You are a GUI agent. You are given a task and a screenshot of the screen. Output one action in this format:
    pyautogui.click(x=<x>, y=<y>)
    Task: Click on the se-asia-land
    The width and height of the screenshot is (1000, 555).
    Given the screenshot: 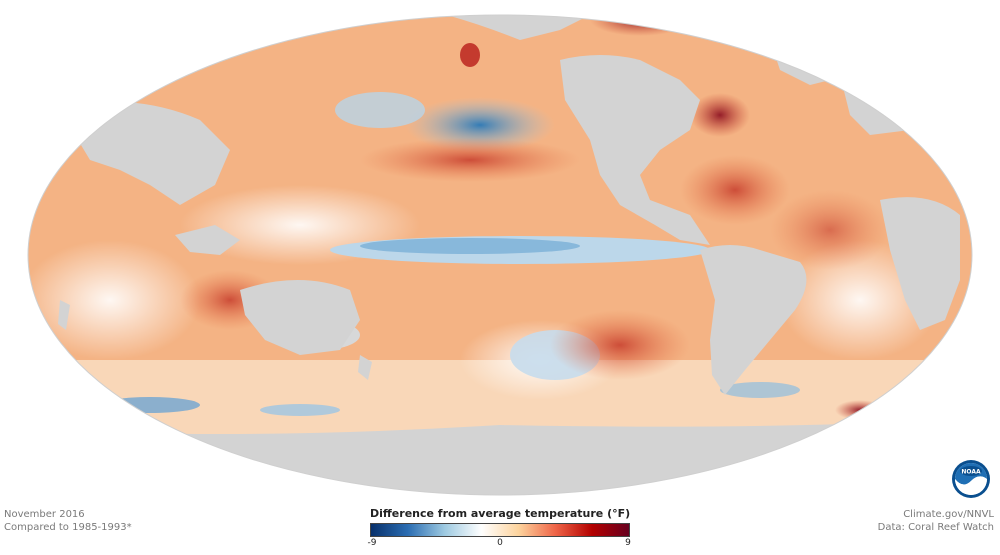 What is the action you would take?
    pyautogui.click(x=207, y=240)
    